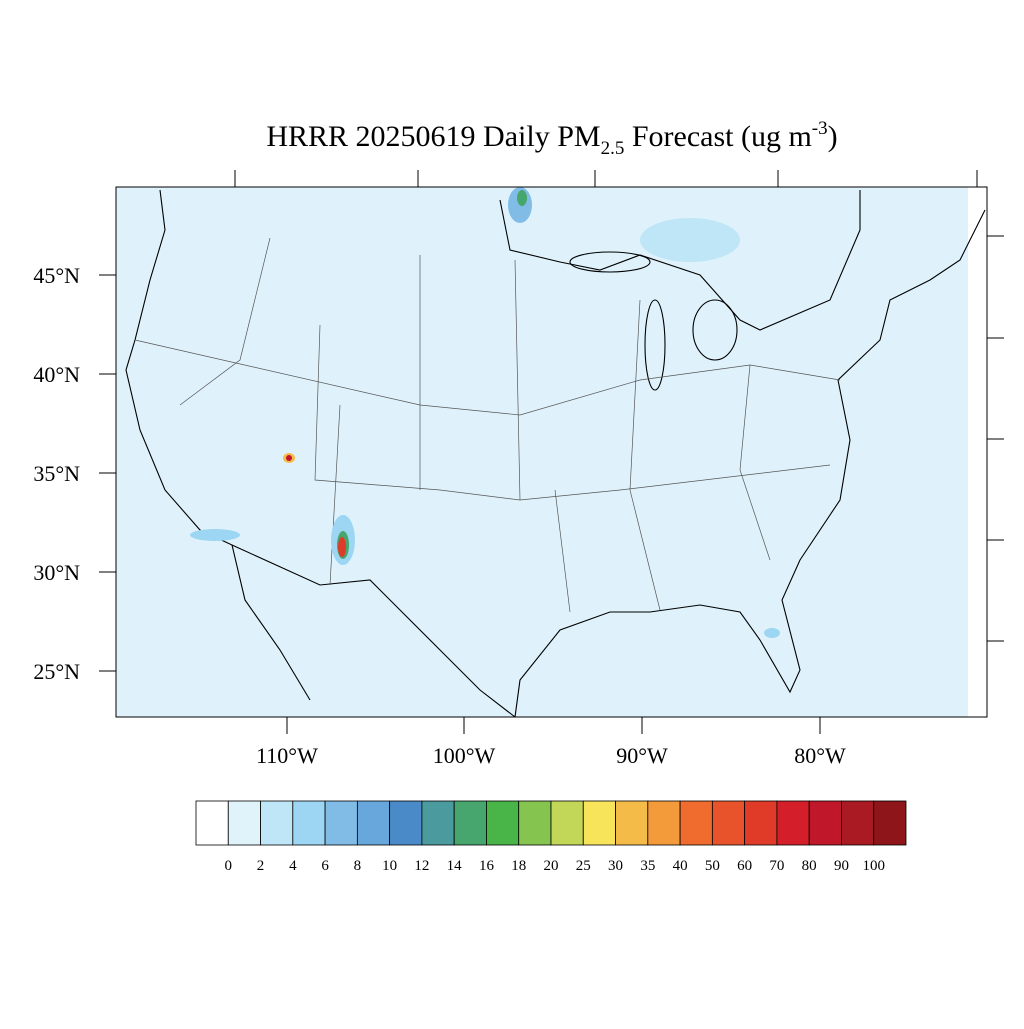 This screenshot has width=1024, height=1029. Describe the element at coordinates (744, 866) in the screenshot. I see `colorbar-label: 60` at that location.